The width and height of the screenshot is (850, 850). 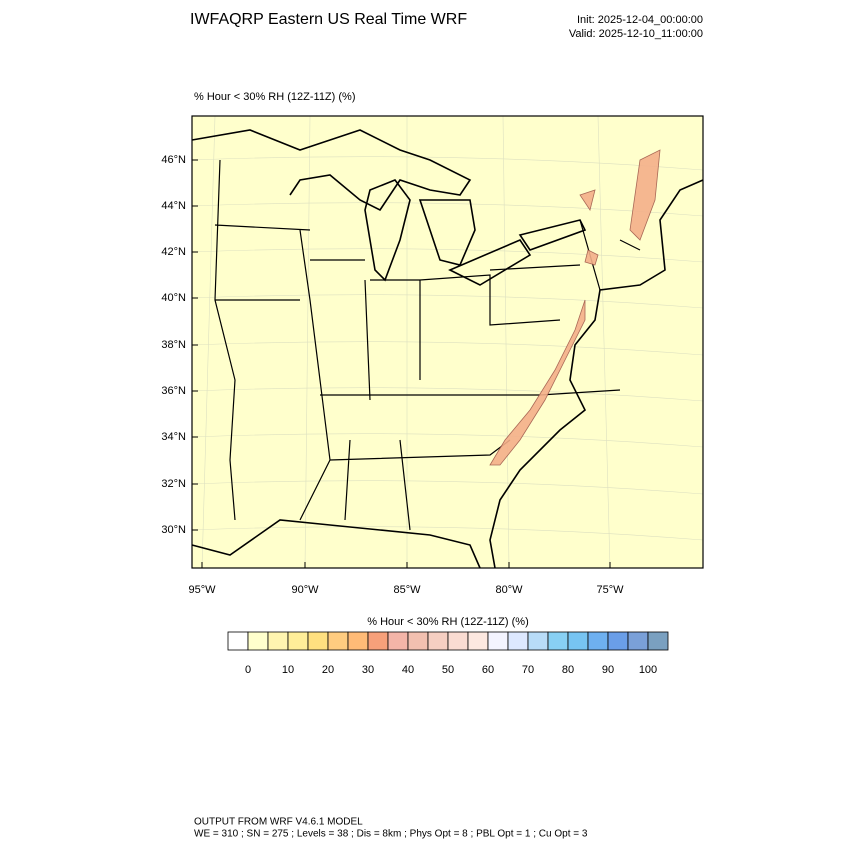 What do you see at coordinates (368, 670) in the screenshot?
I see `colorbar-tick-label: 30` at bounding box center [368, 670].